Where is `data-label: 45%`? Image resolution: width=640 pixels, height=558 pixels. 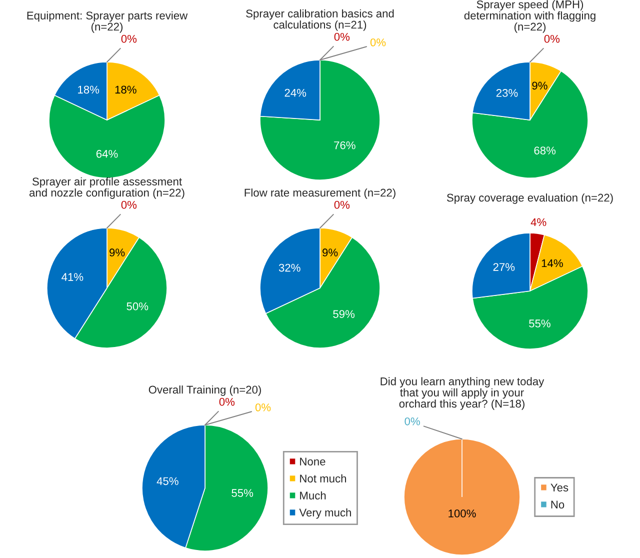
data-label: 45% is located at coordinates (167, 481).